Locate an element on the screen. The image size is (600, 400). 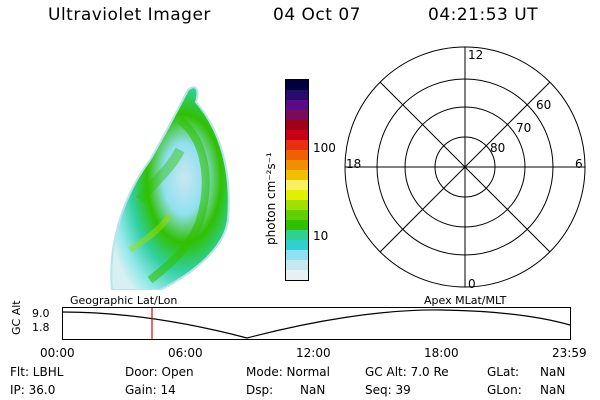
altitude-curve is located at coordinates (316, 324).